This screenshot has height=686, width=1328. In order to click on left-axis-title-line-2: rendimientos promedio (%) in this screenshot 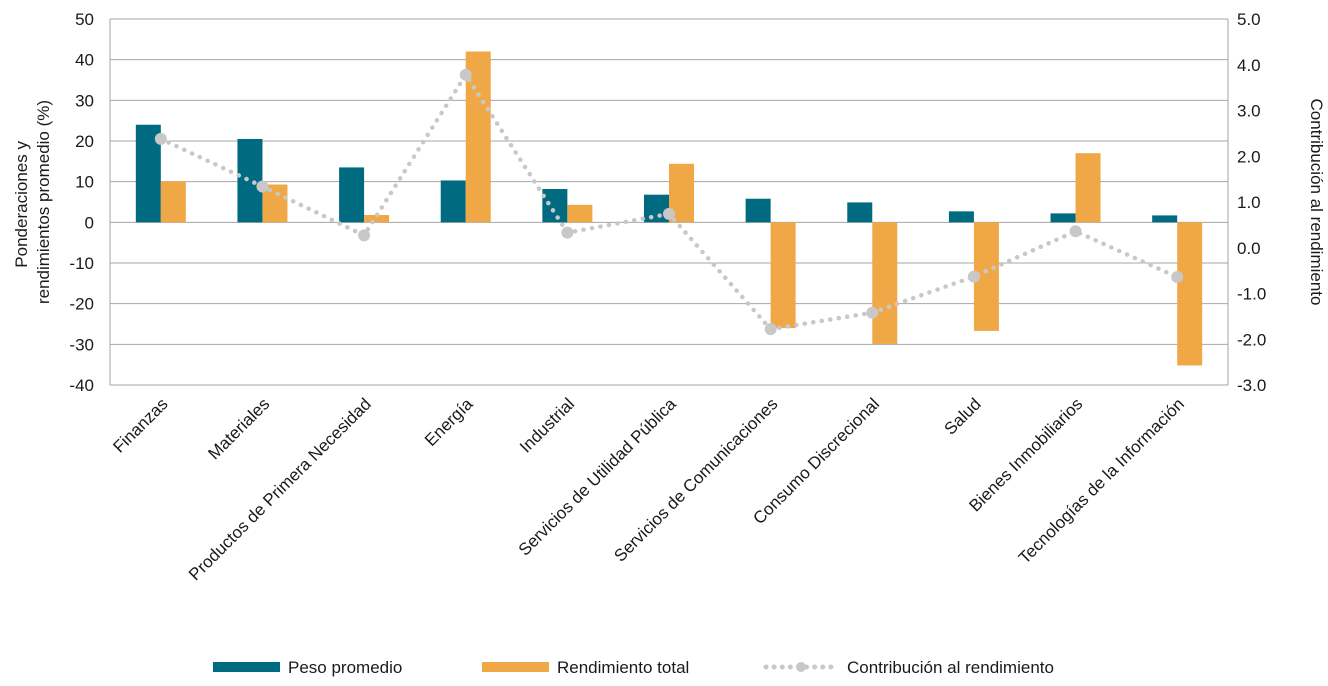, I will do `click(43, 202)`.